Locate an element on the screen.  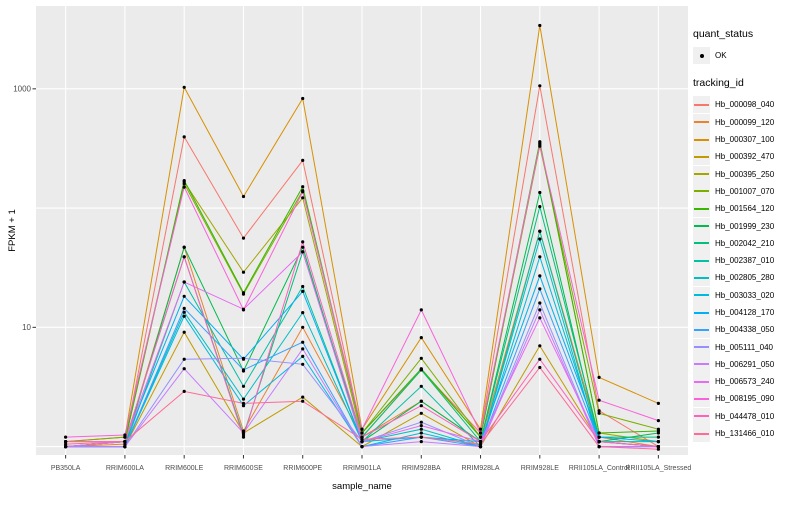
legend-entry: Hb_008195_090 is located at coordinates (746, 399).